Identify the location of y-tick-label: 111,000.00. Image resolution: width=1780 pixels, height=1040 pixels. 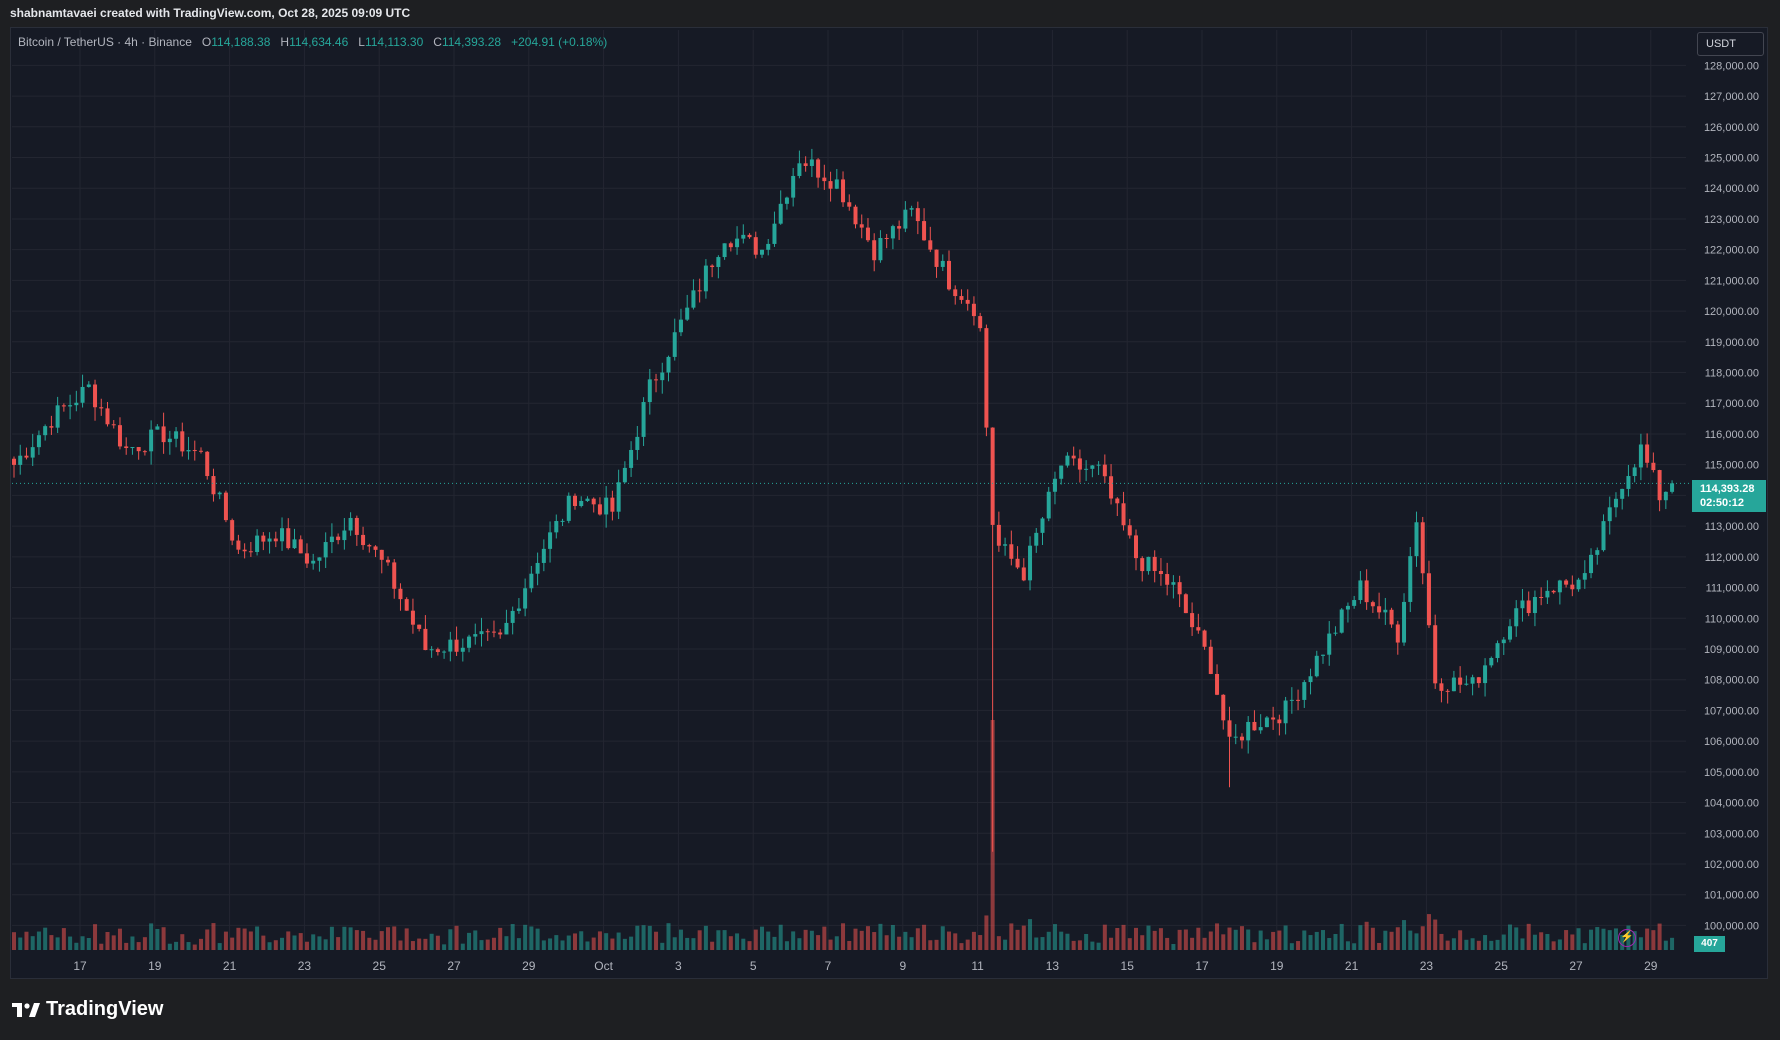
(1732, 589).